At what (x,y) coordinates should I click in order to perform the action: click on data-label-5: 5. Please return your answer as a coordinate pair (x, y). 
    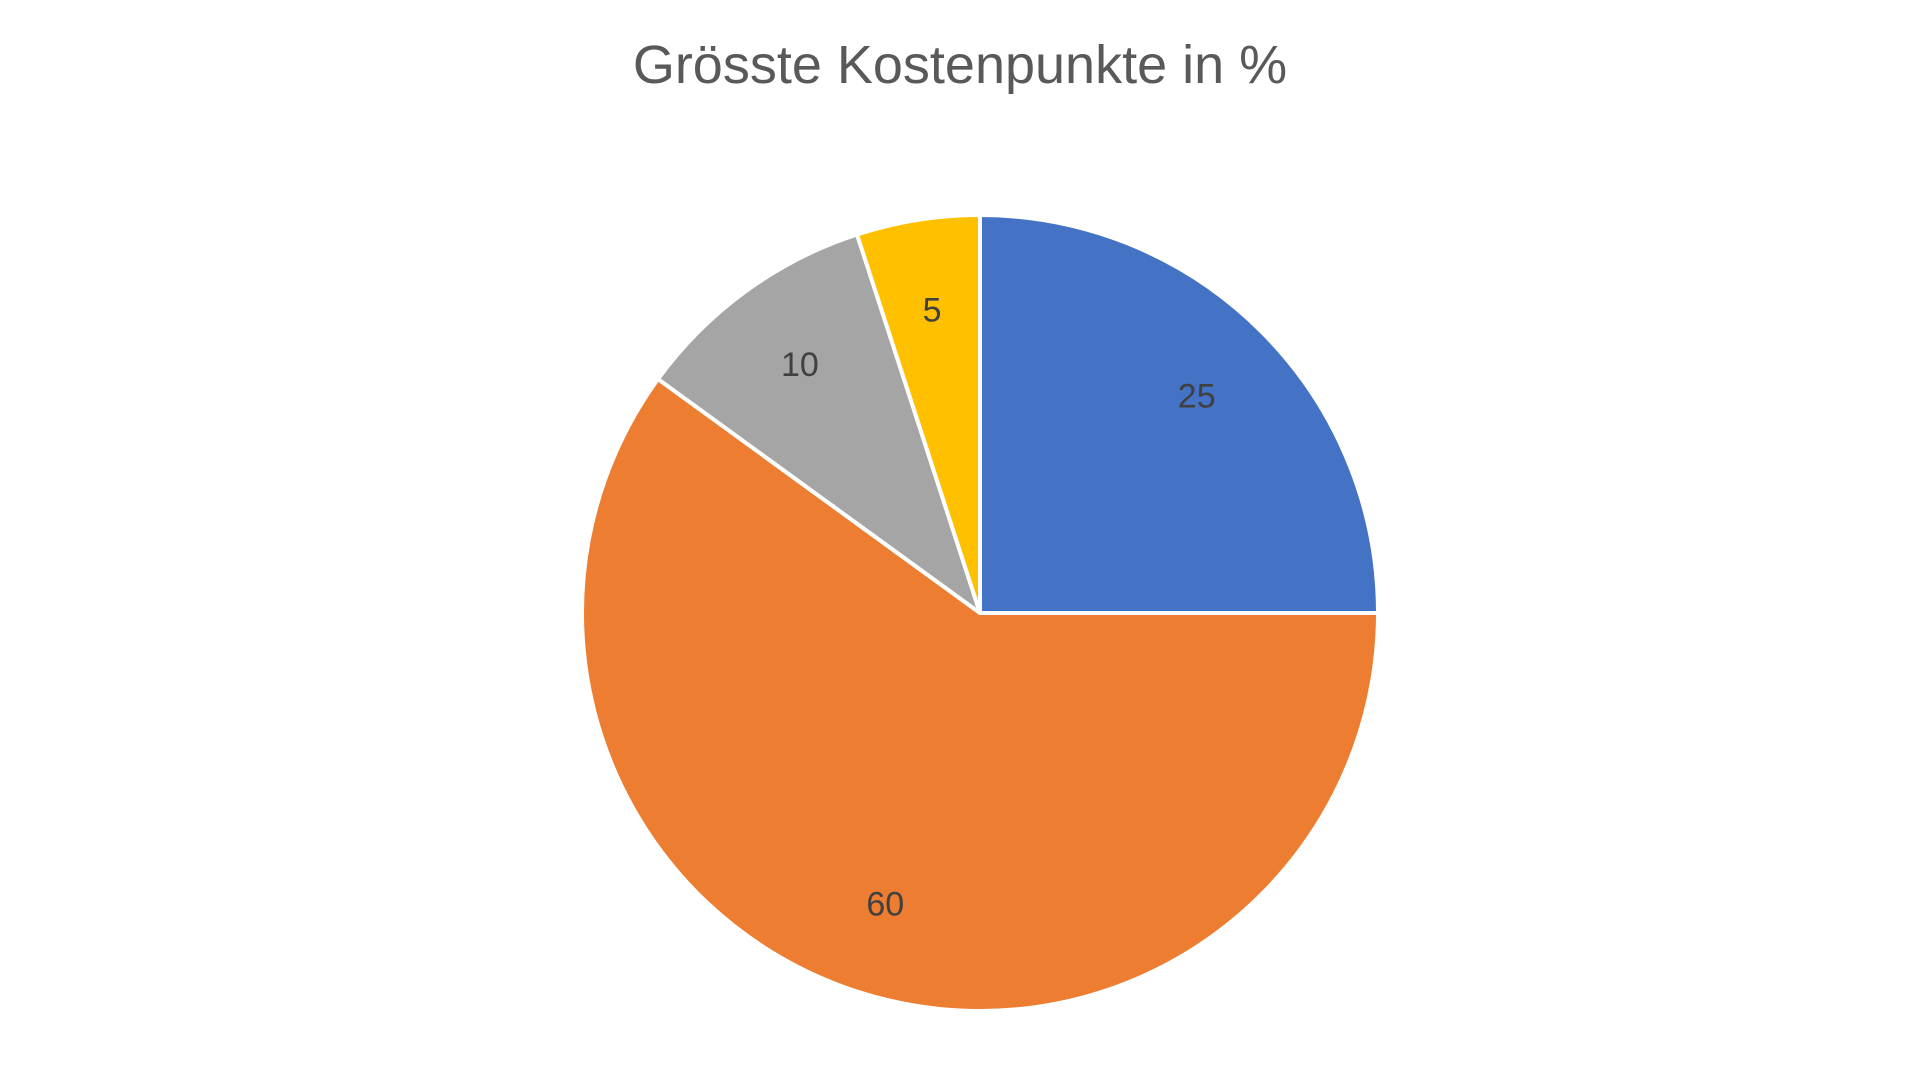
    Looking at the image, I should click on (932, 310).